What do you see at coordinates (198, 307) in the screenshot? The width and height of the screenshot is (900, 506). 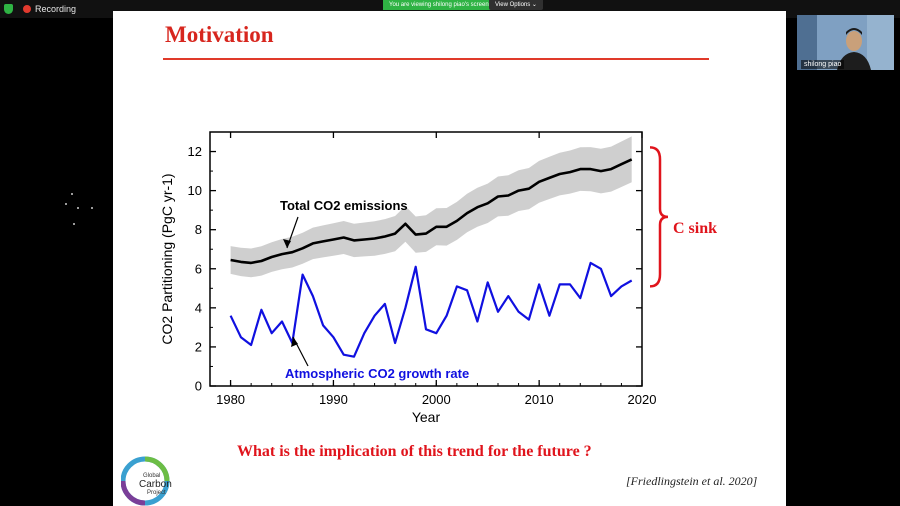 I see `y-tick-label: 4` at bounding box center [198, 307].